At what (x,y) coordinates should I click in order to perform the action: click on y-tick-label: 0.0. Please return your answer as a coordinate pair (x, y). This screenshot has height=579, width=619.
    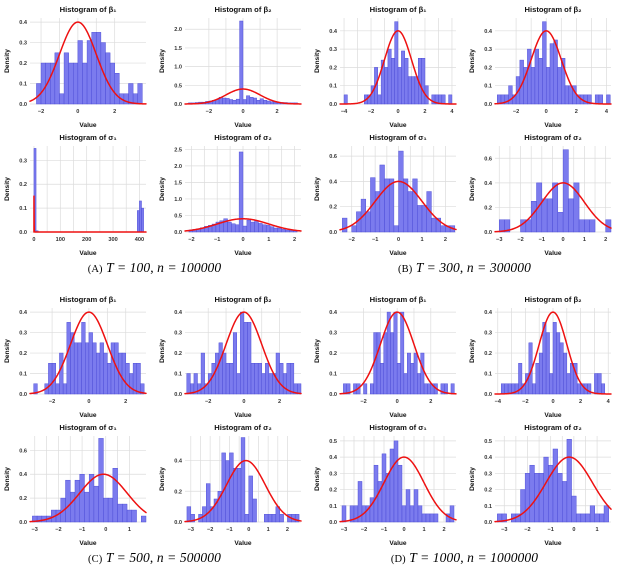
    Looking at the image, I should click on (488, 523).